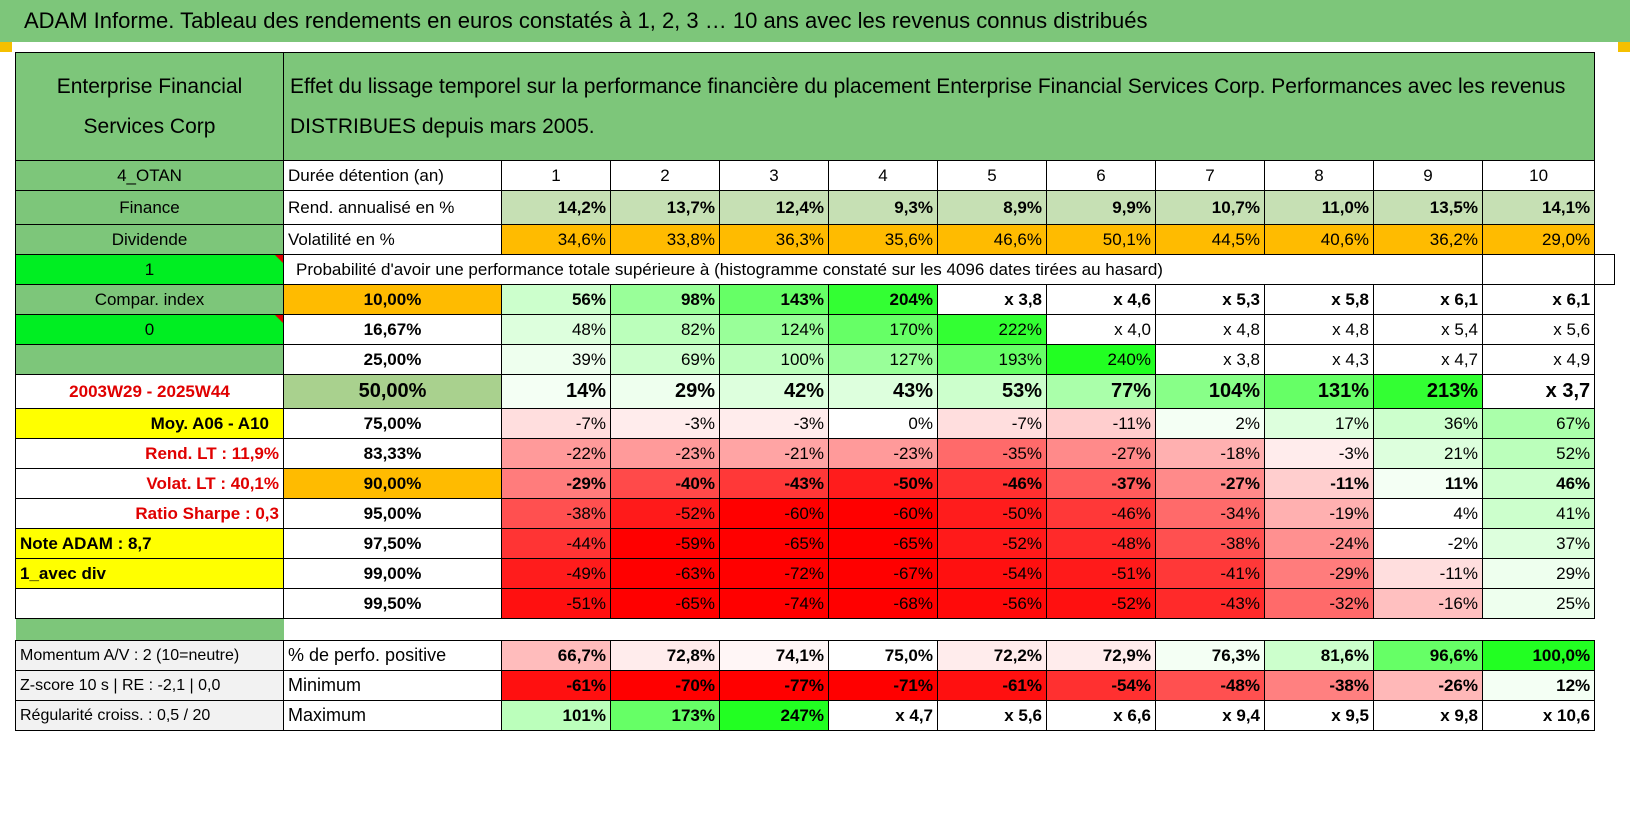  I want to click on probability-cell: -54%, so click(992, 573).